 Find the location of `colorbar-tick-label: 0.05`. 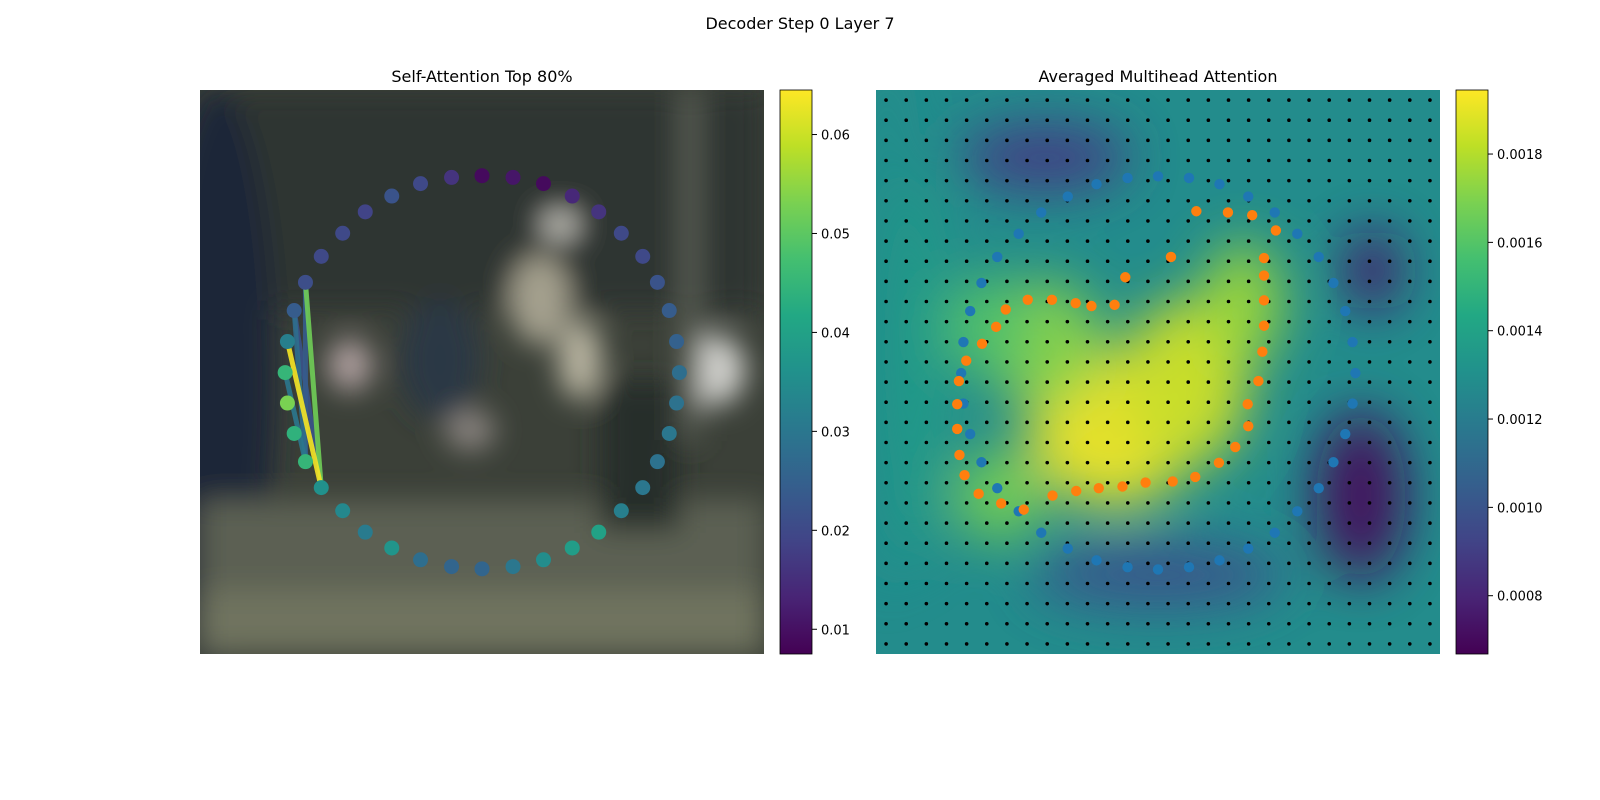

colorbar-tick-label: 0.05 is located at coordinates (835, 234).